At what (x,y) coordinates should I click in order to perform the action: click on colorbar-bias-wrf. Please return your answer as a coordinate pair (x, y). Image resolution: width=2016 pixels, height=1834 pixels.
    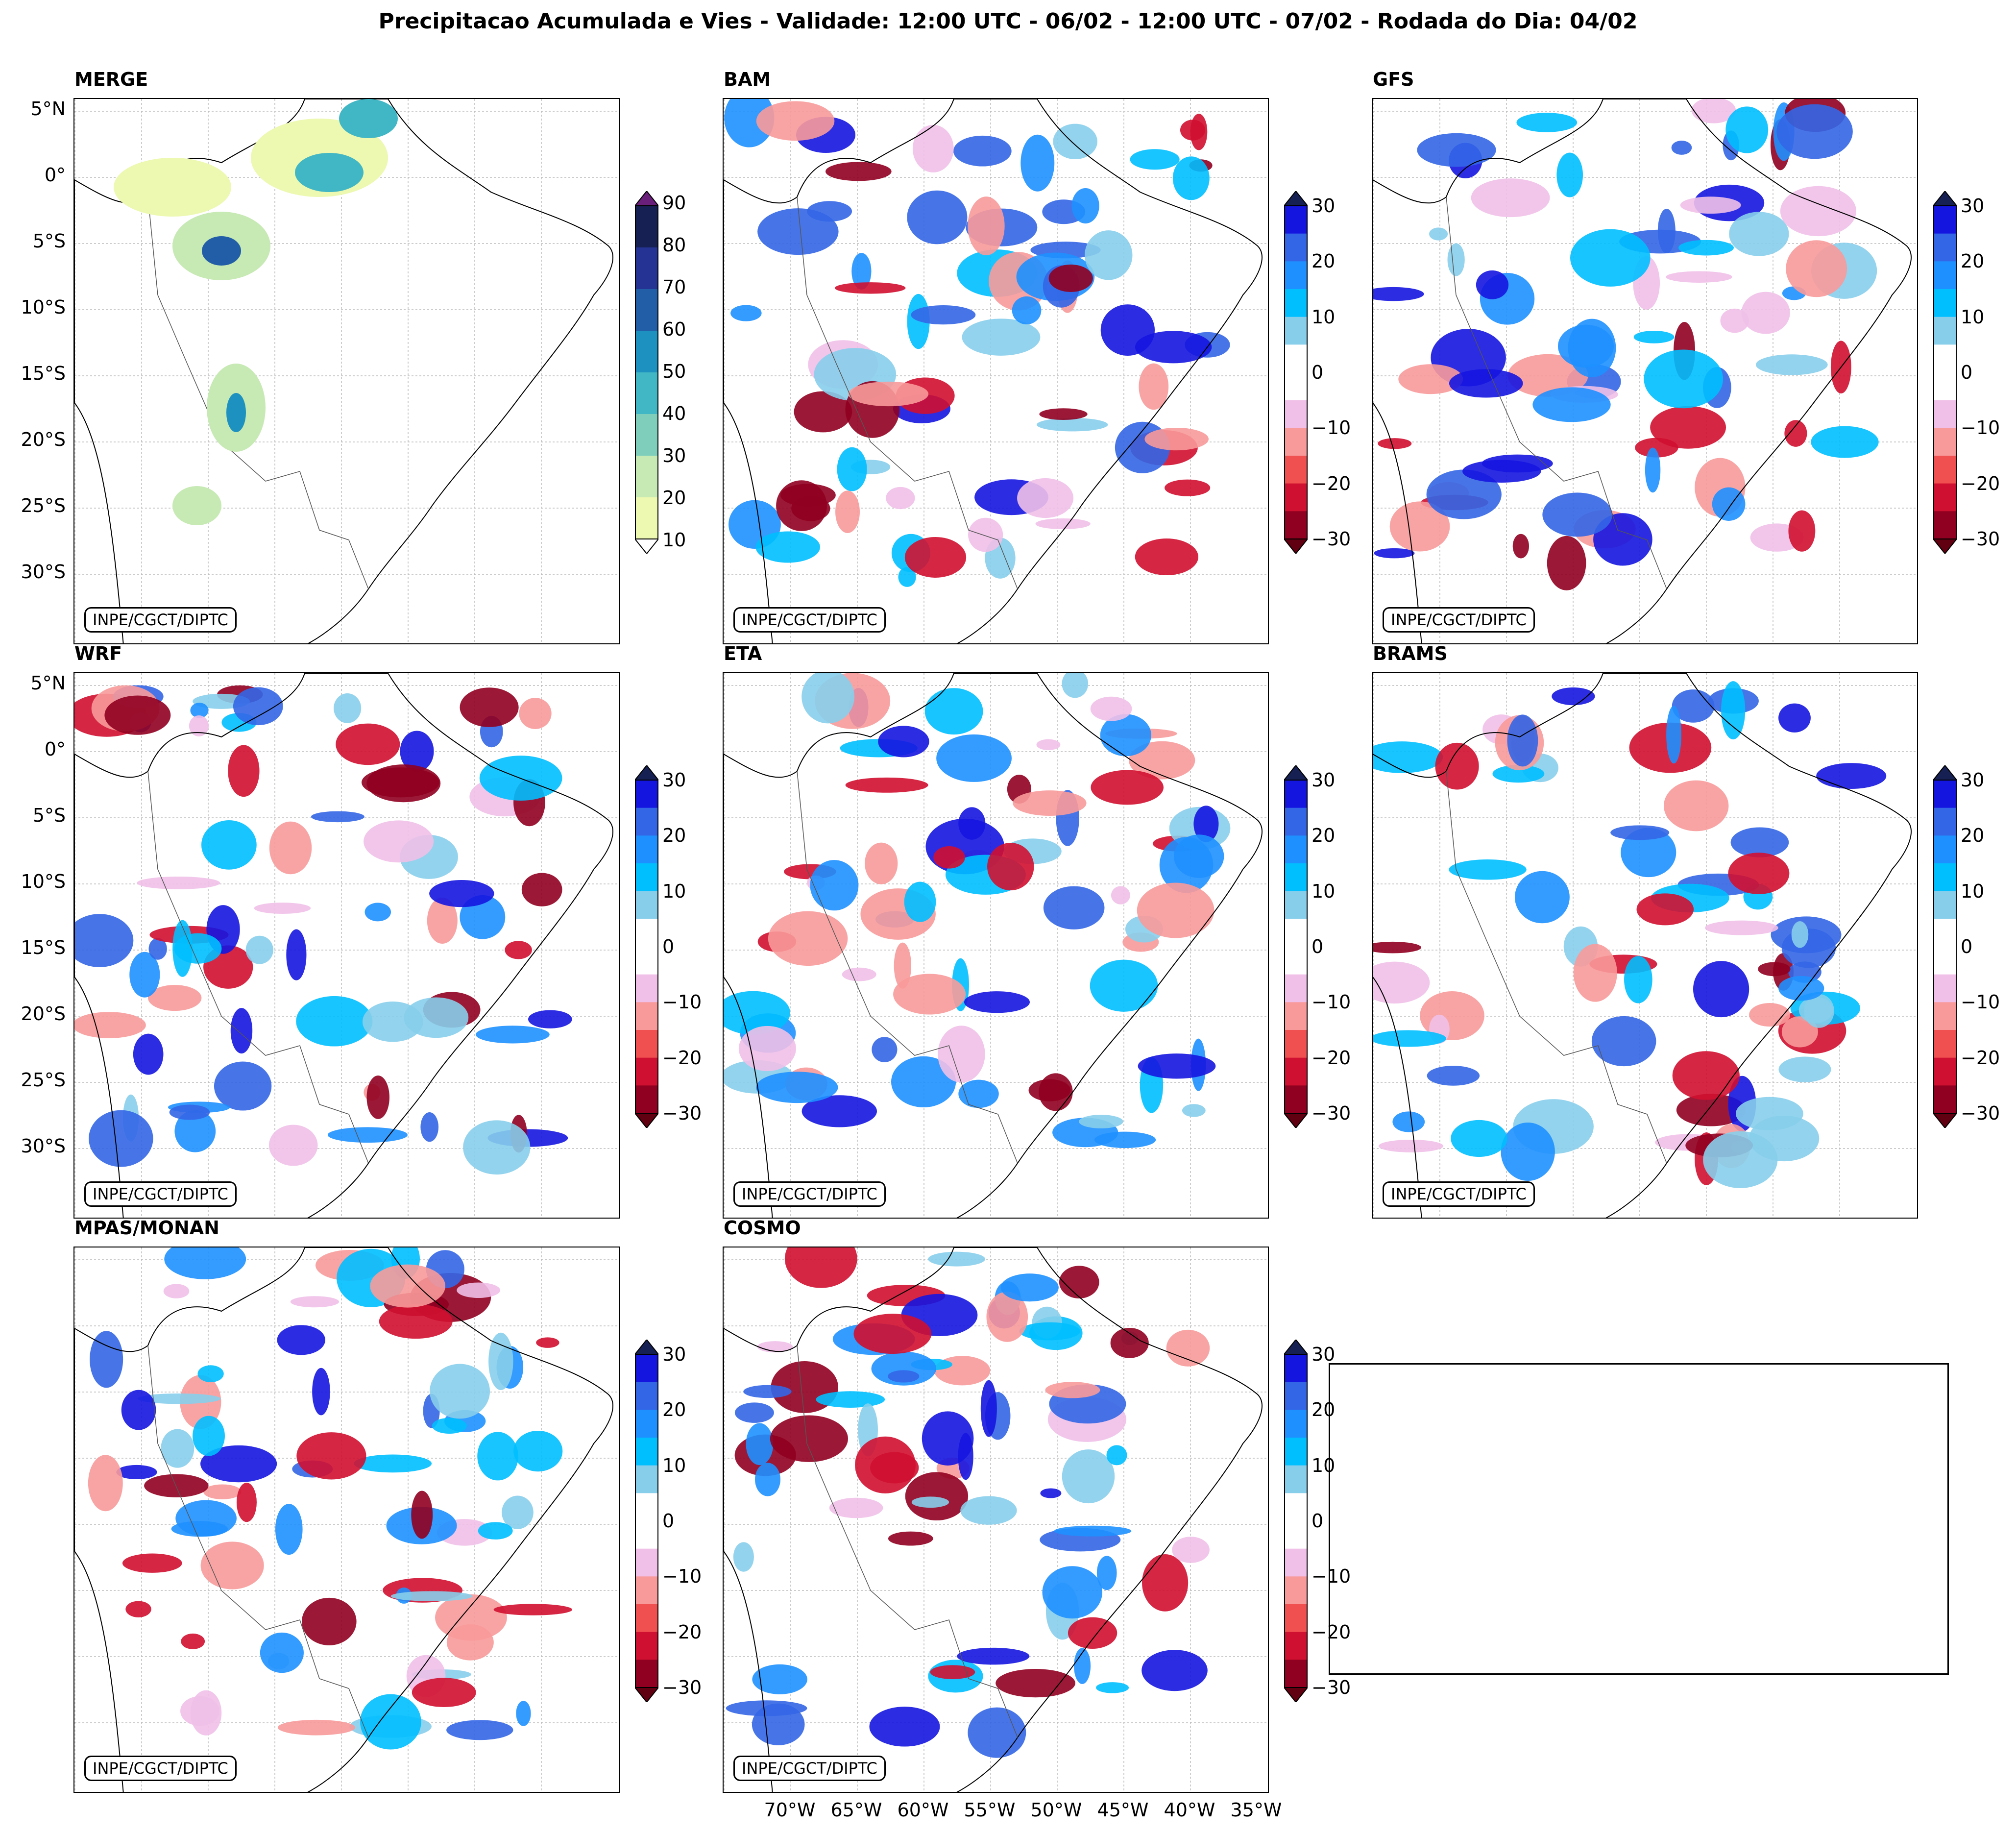
    Looking at the image, I should click on (646, 947).